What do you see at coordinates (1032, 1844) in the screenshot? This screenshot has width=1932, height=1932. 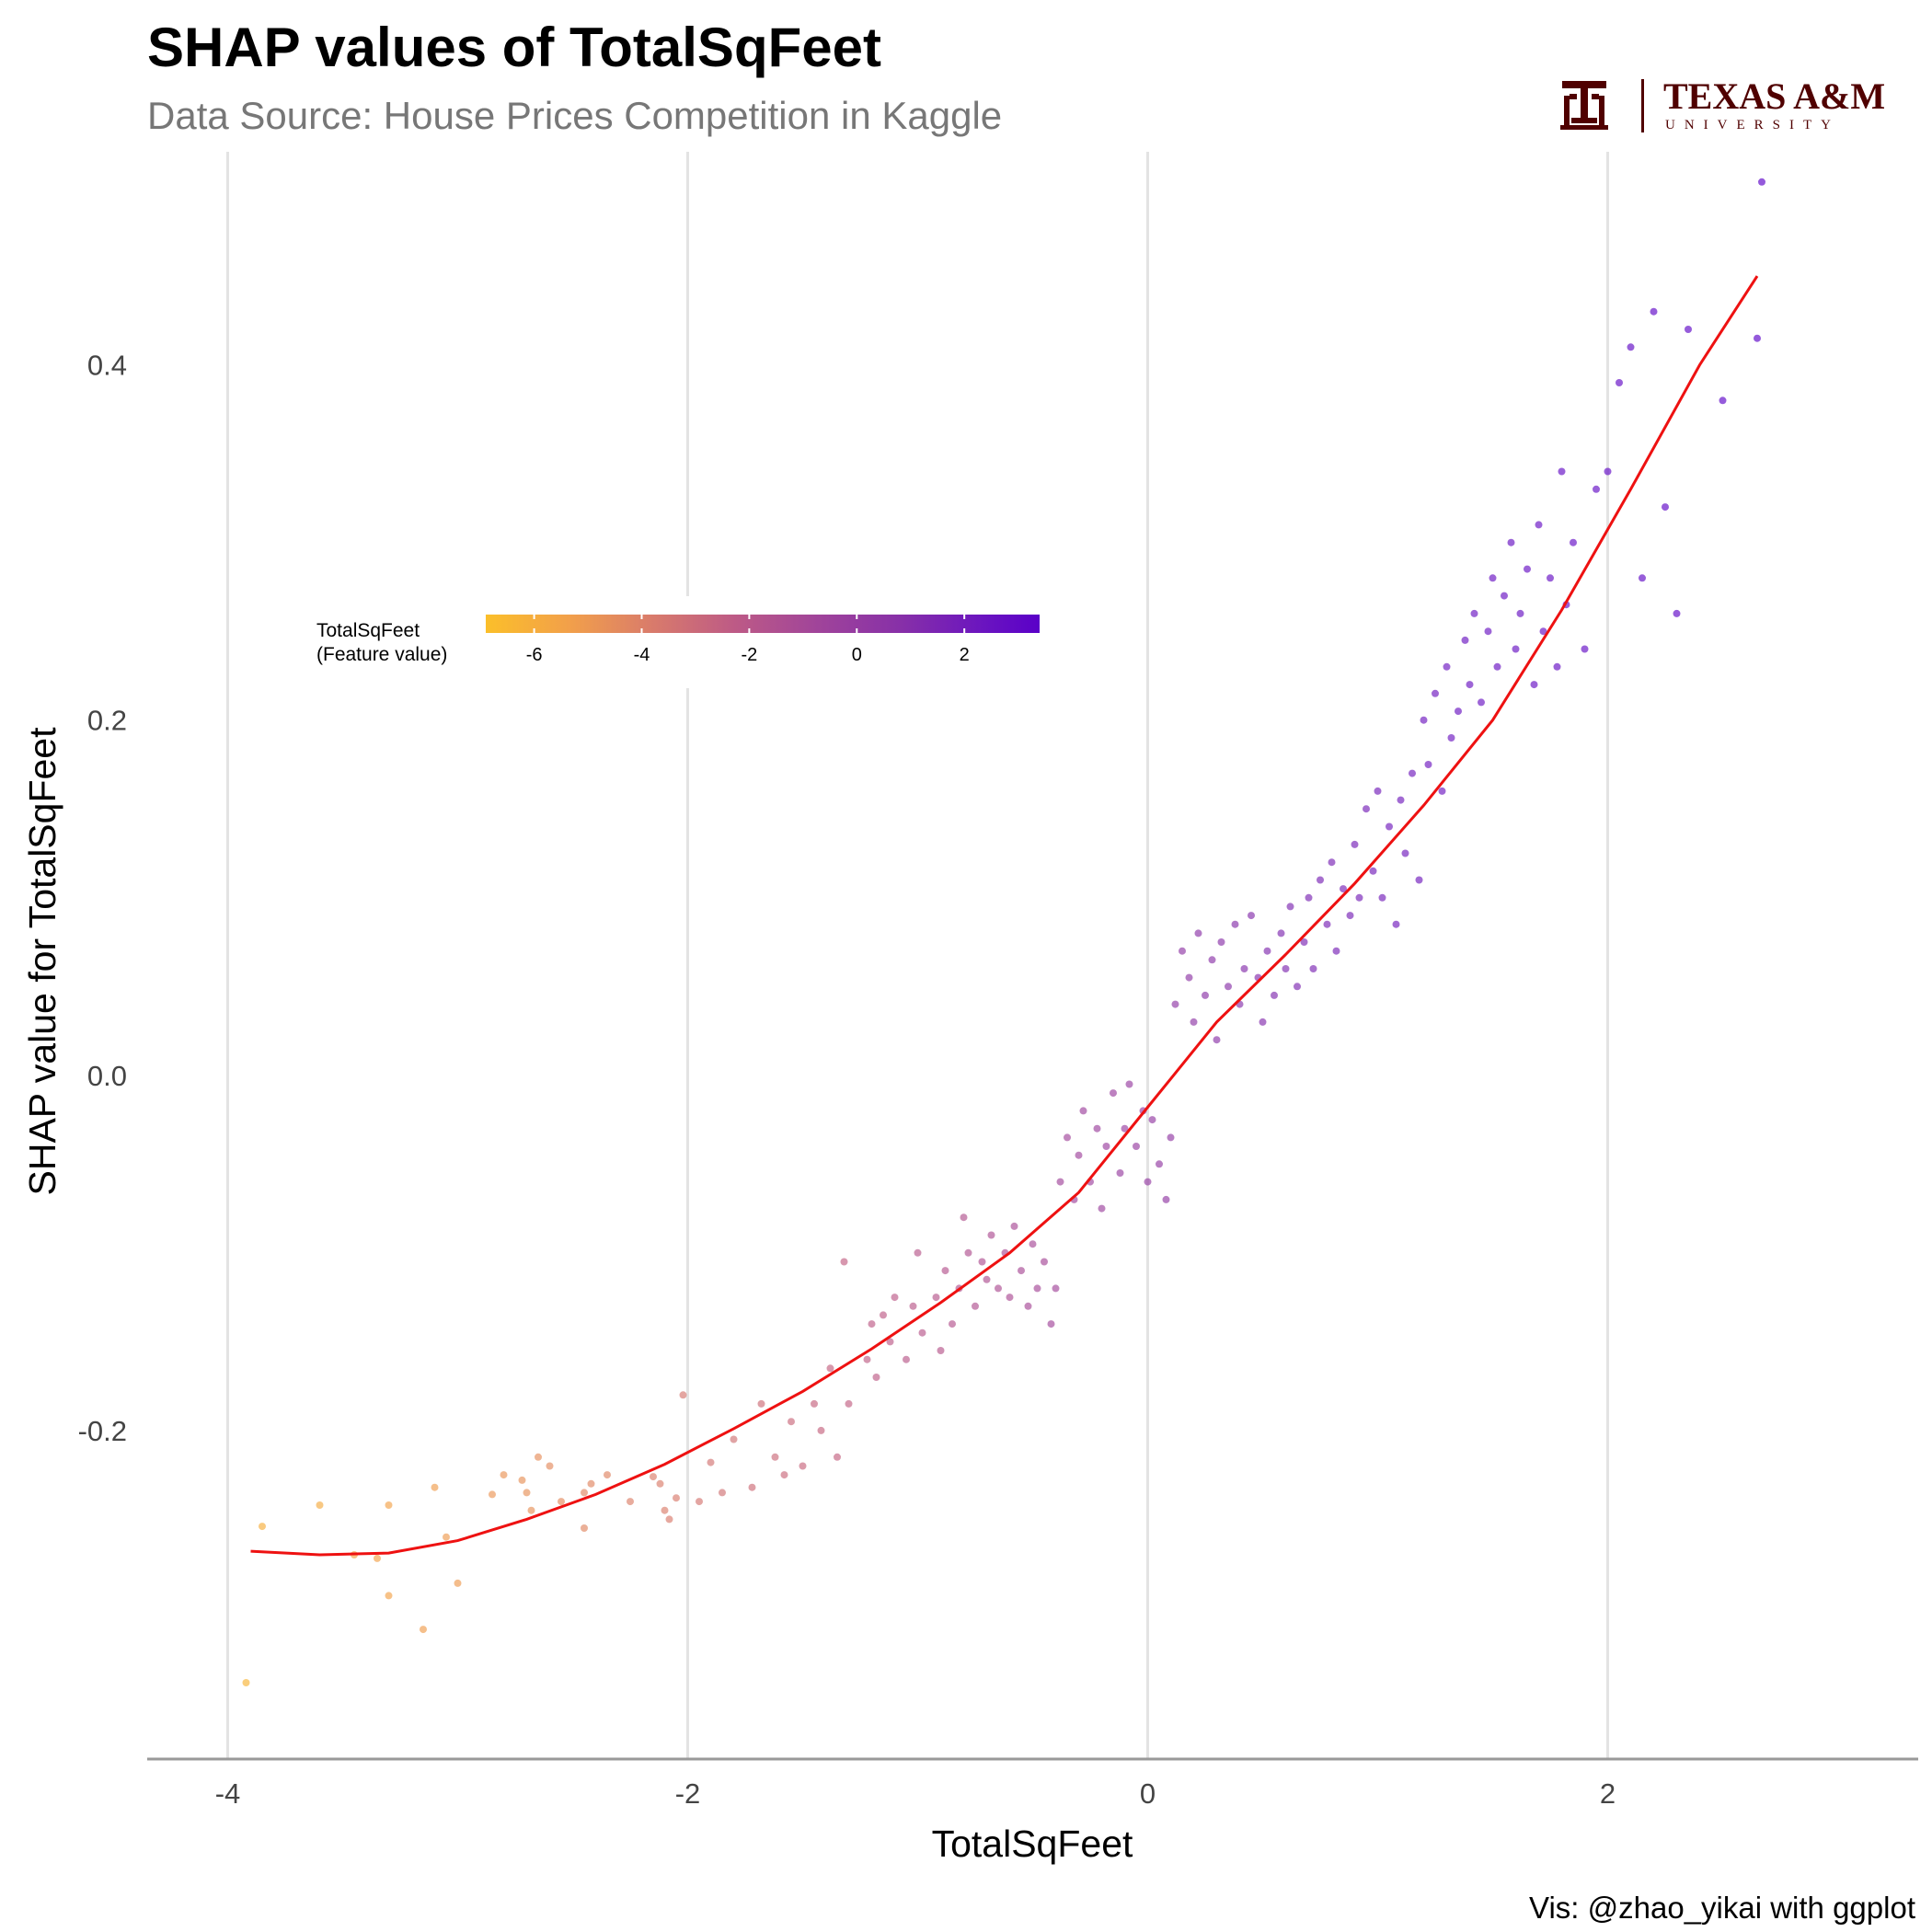 I see `x-axis-label: TotalSqFeet` at bounding box center [1032, 1844].